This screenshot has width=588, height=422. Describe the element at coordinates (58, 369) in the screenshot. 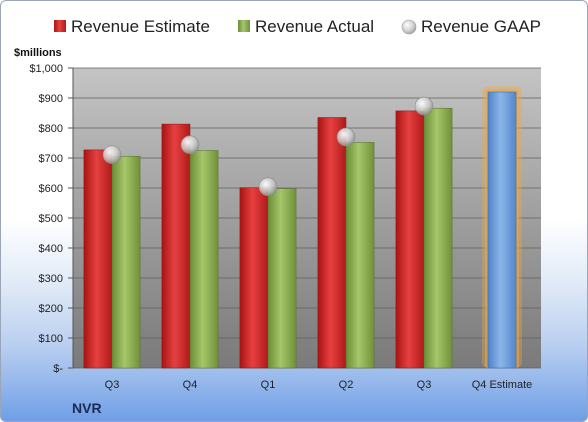

I see `y-tick-label: $-` at that location.